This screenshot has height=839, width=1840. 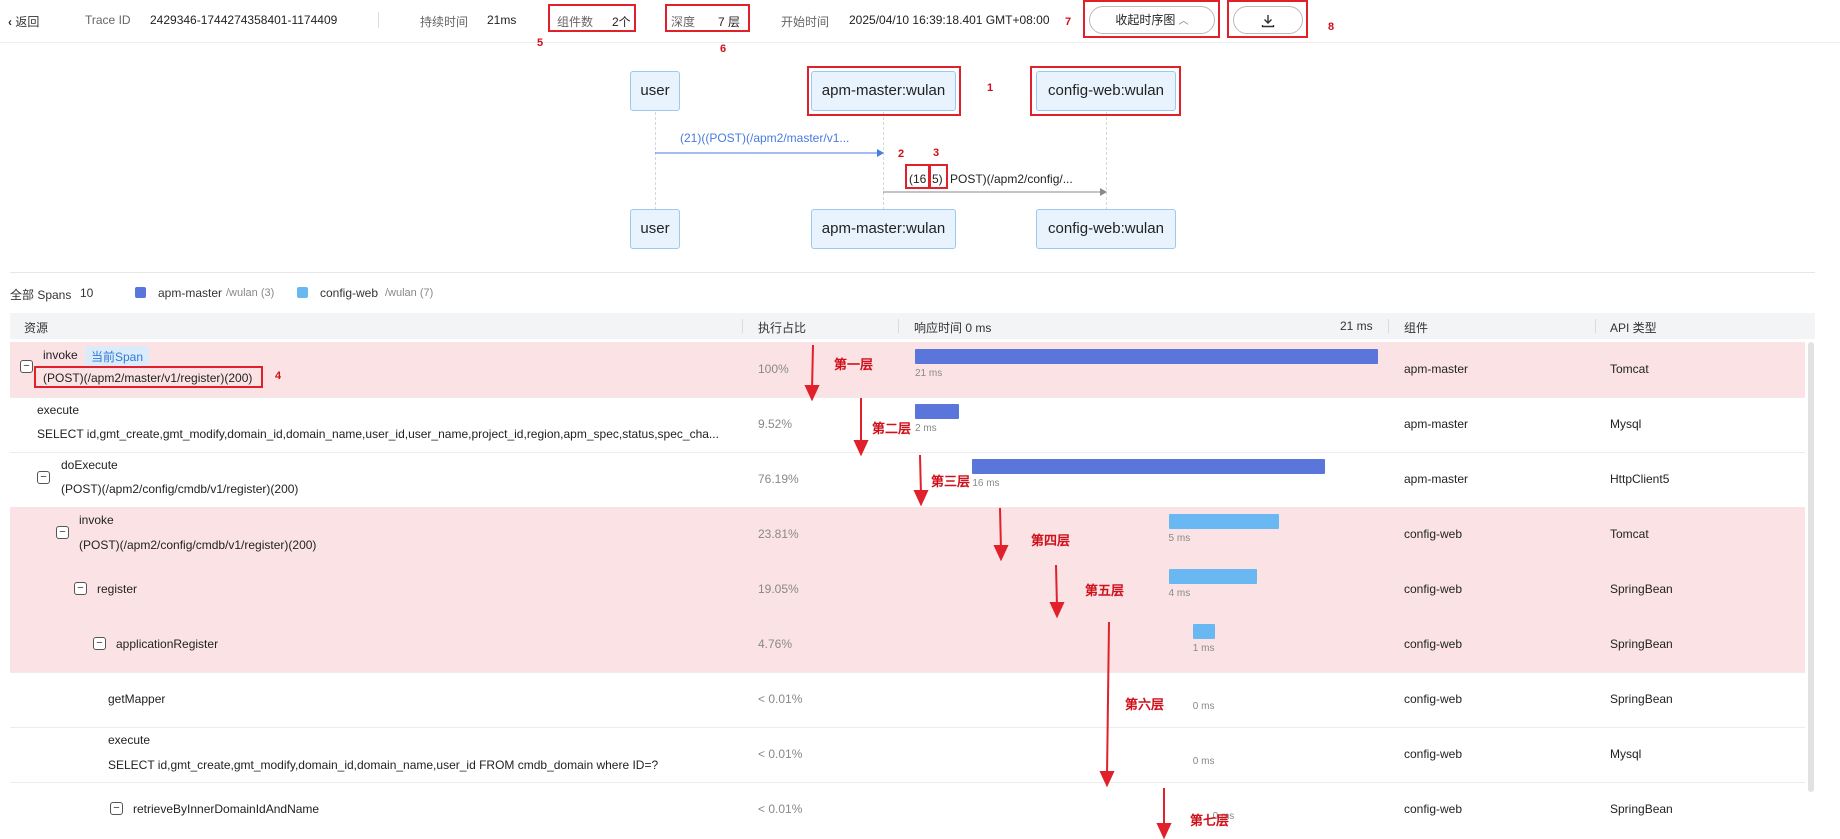 I want to click on annotation-number-2: 2, so click(x=901, y=154).